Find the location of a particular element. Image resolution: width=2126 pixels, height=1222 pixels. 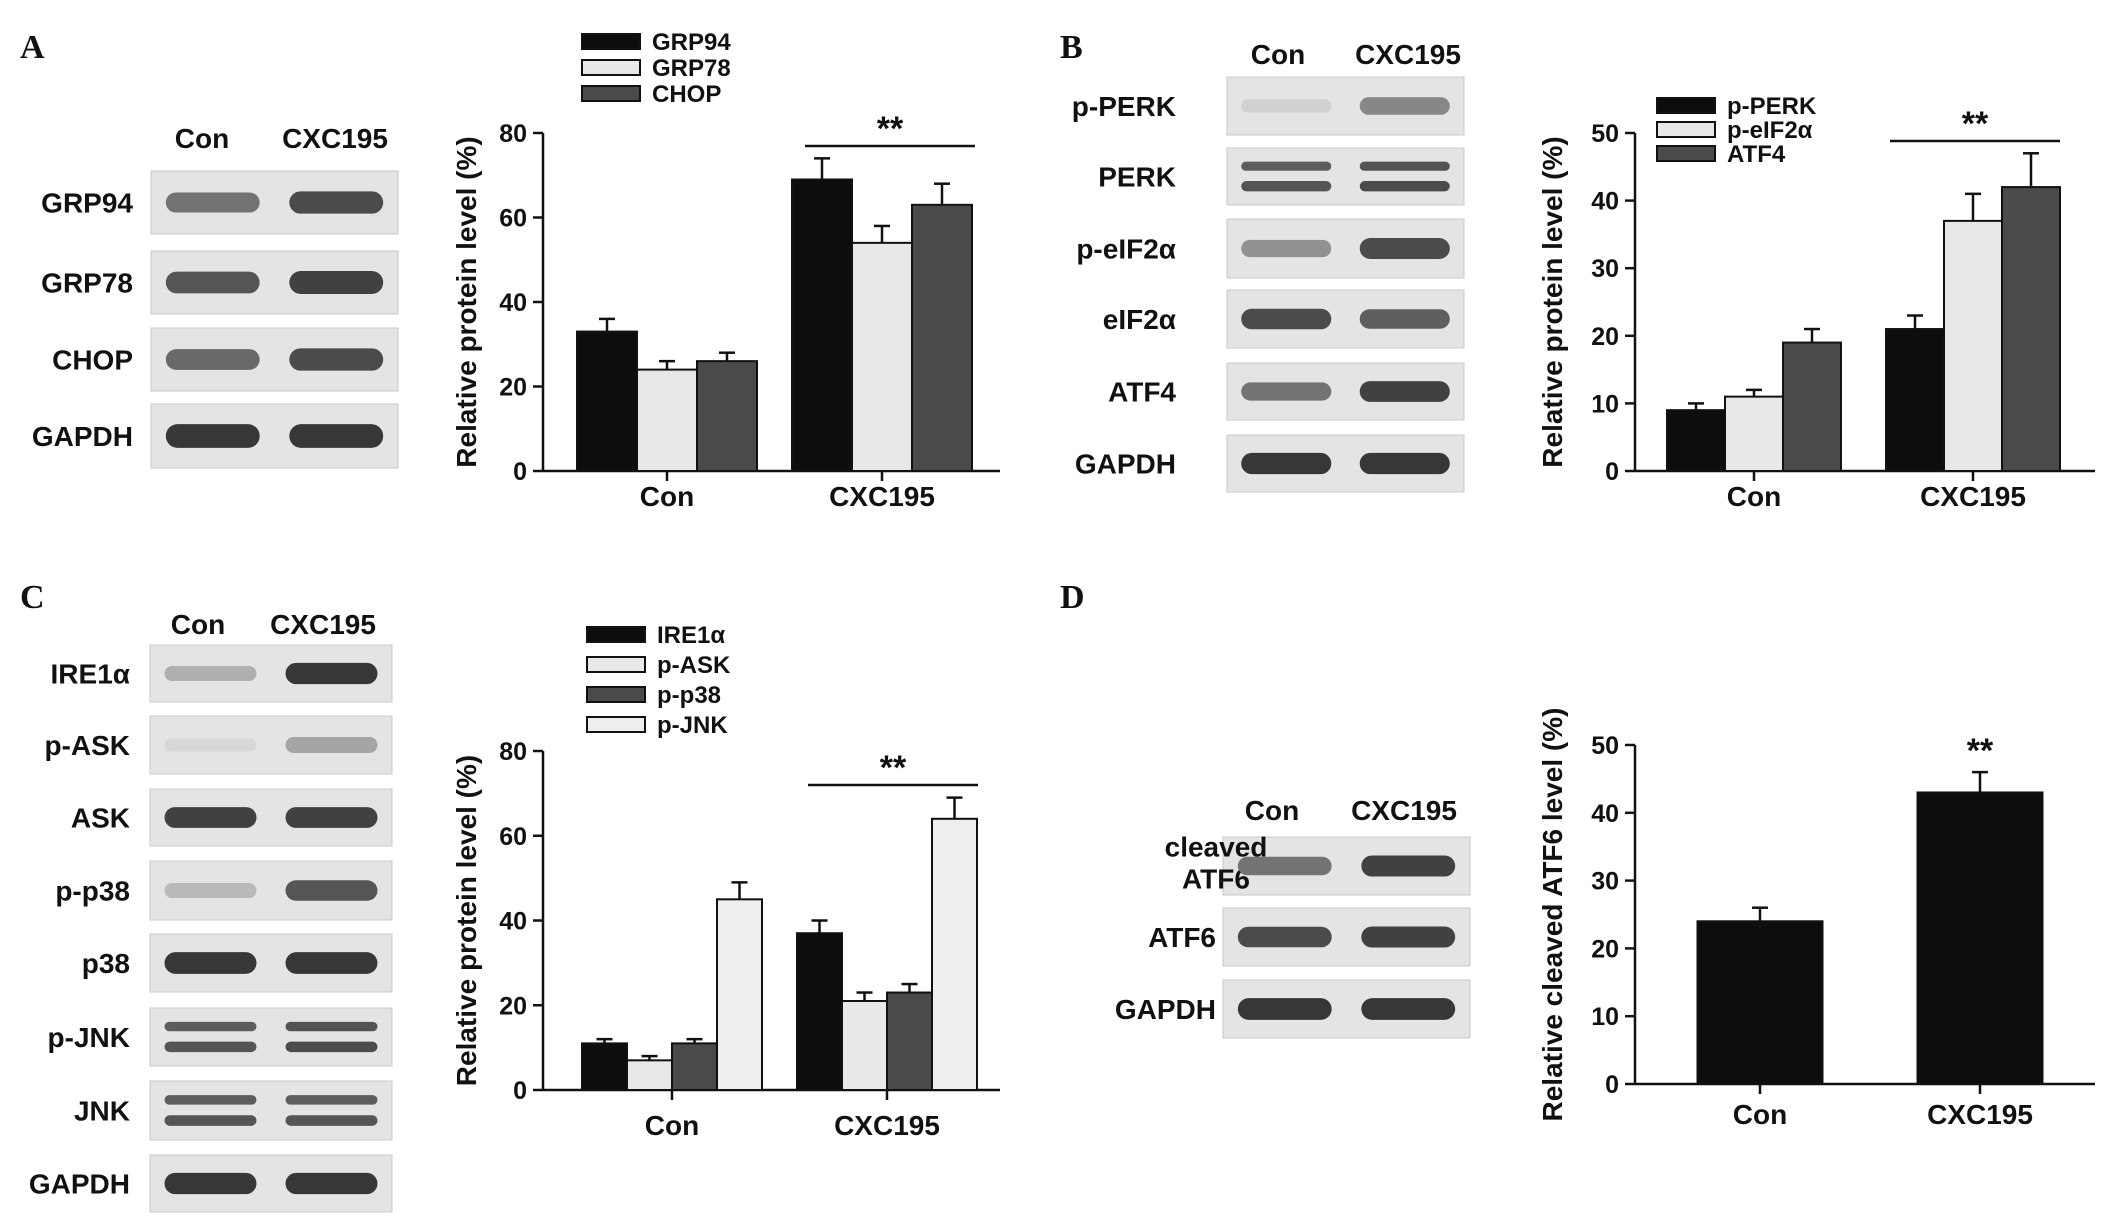

lane-label: CXC195 is located at coordinates (1404, 810).